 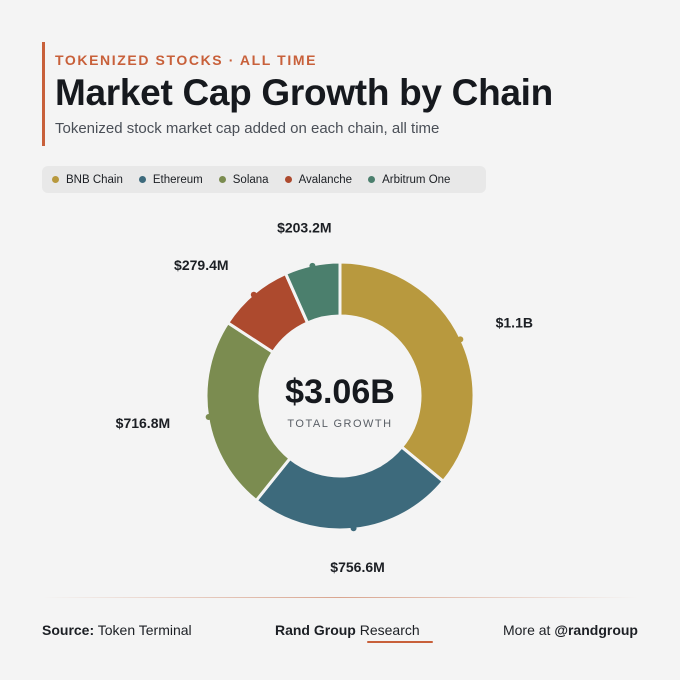 What do you see at coordinates (339, 424) in the screenshot?
I see `center-total-label: TOTAL GROWTH` at bounding box center [339, 424].